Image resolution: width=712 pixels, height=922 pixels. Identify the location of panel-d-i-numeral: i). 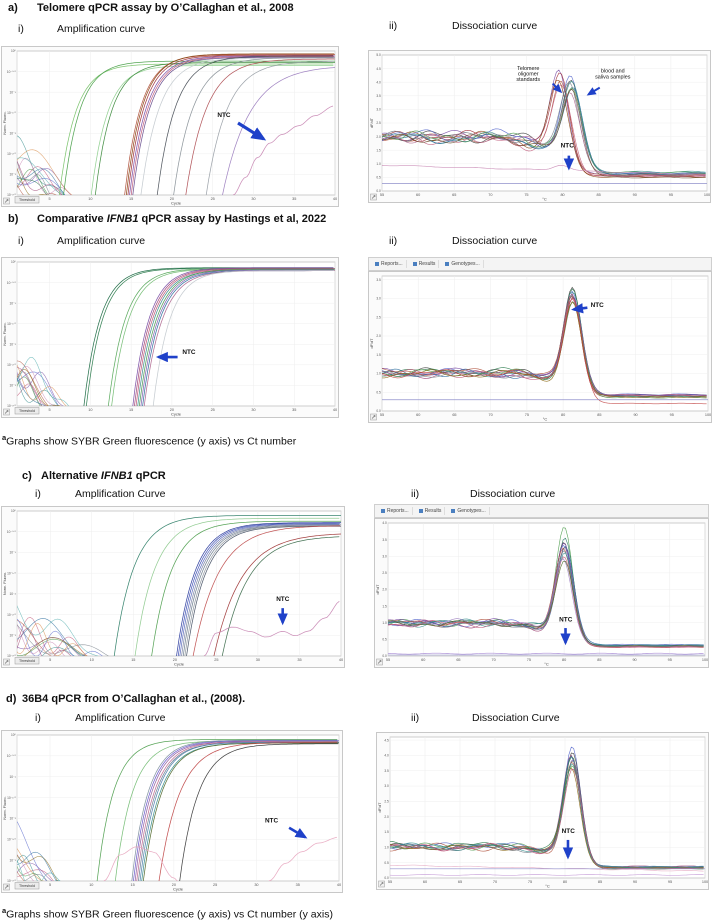
(38, 718).